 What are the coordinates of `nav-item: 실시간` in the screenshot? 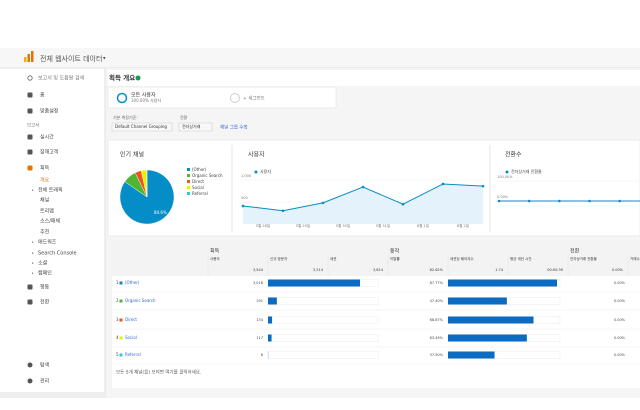 It's located at (47, 137).